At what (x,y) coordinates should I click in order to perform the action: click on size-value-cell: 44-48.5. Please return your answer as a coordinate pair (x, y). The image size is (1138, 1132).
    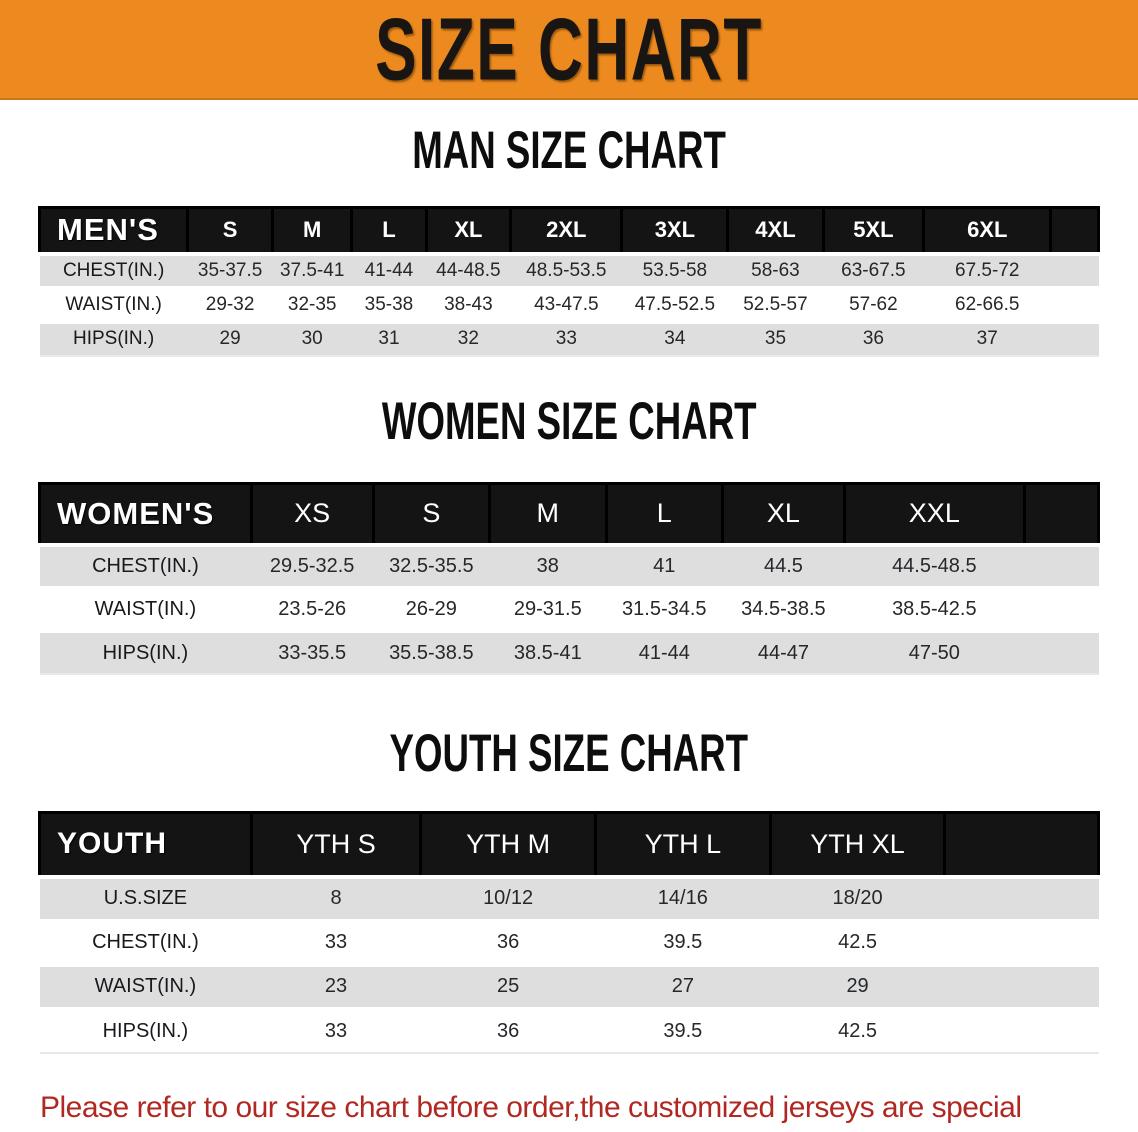
    Looking at the image, I should click on (468, 269).